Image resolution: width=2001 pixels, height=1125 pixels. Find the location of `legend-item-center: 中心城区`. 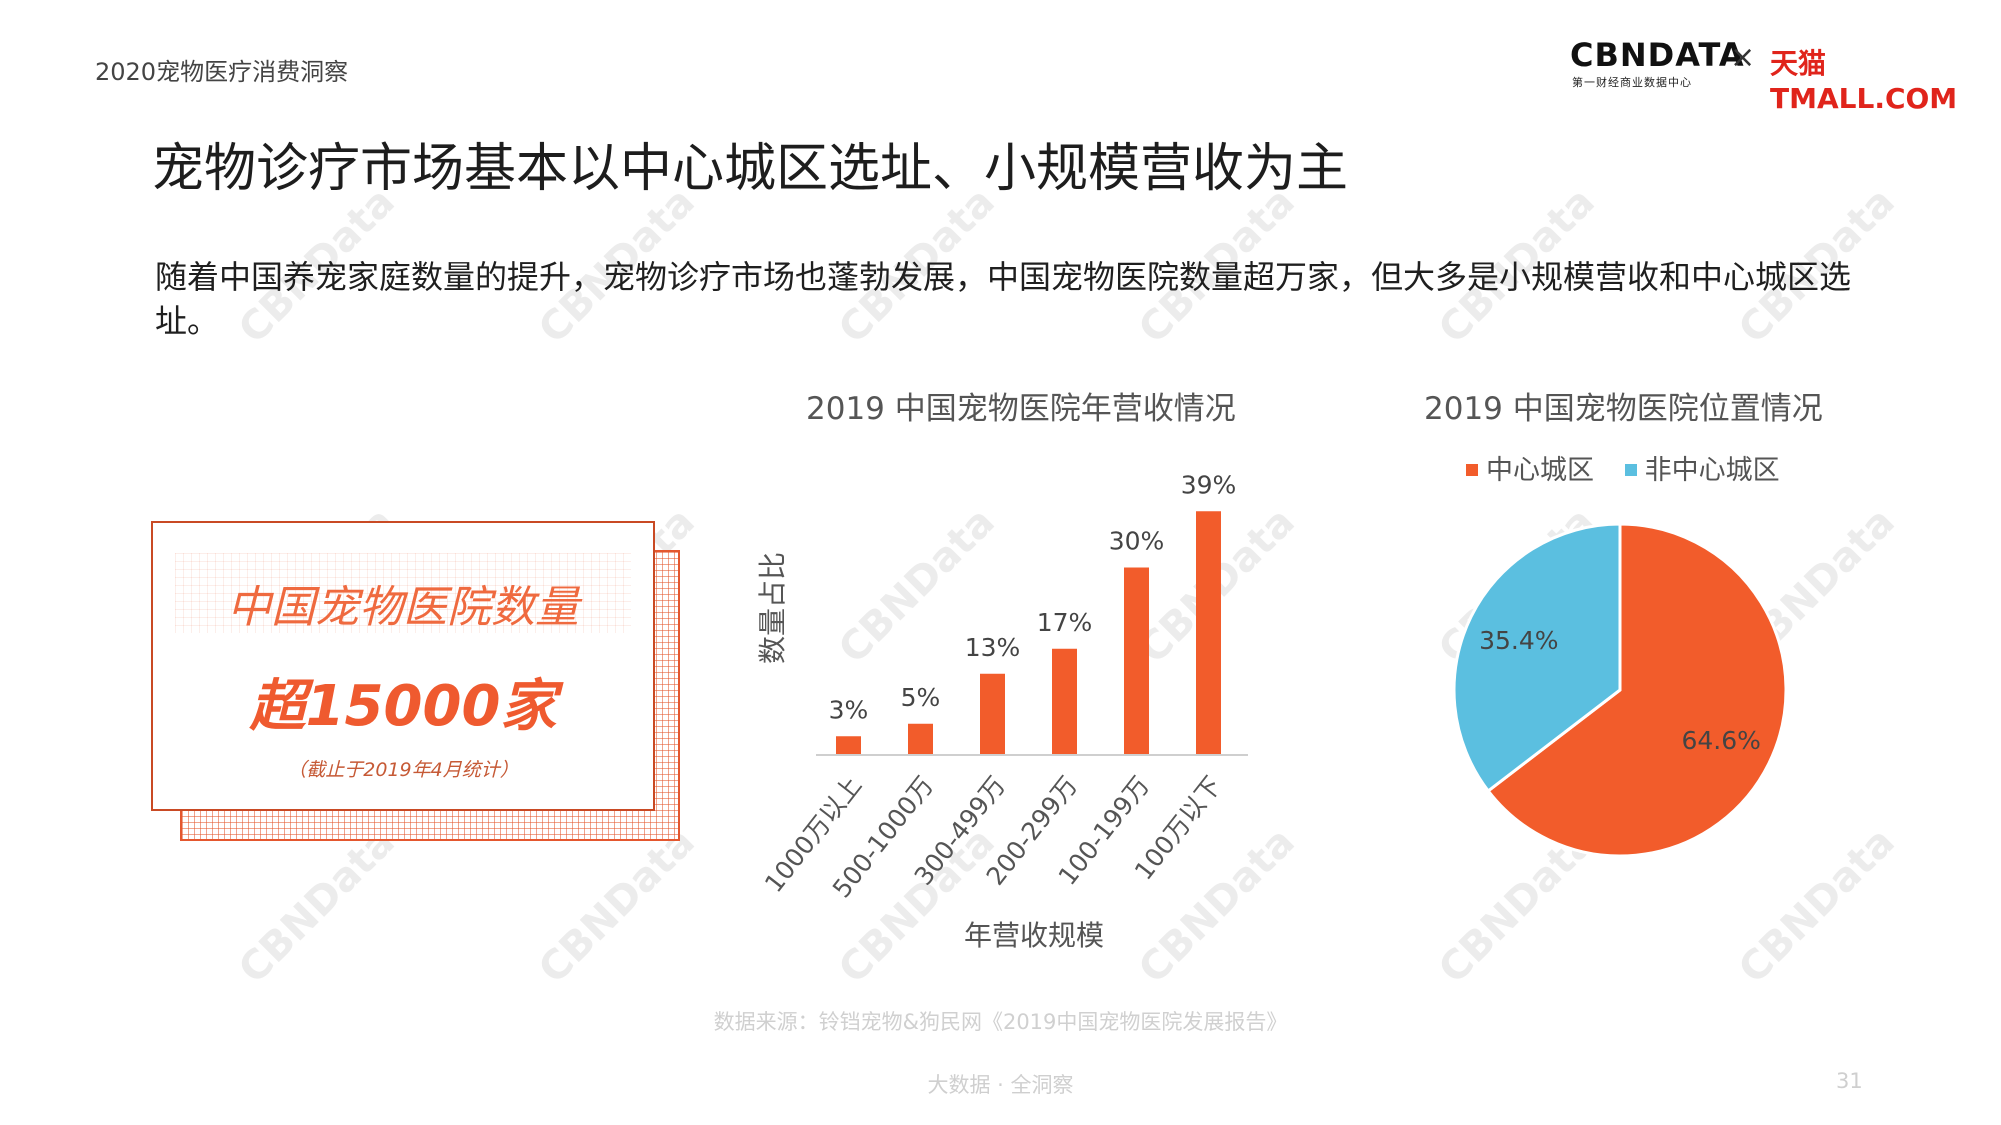

legend-item-center: 中心城区 is located at coordinates (1530, 467).